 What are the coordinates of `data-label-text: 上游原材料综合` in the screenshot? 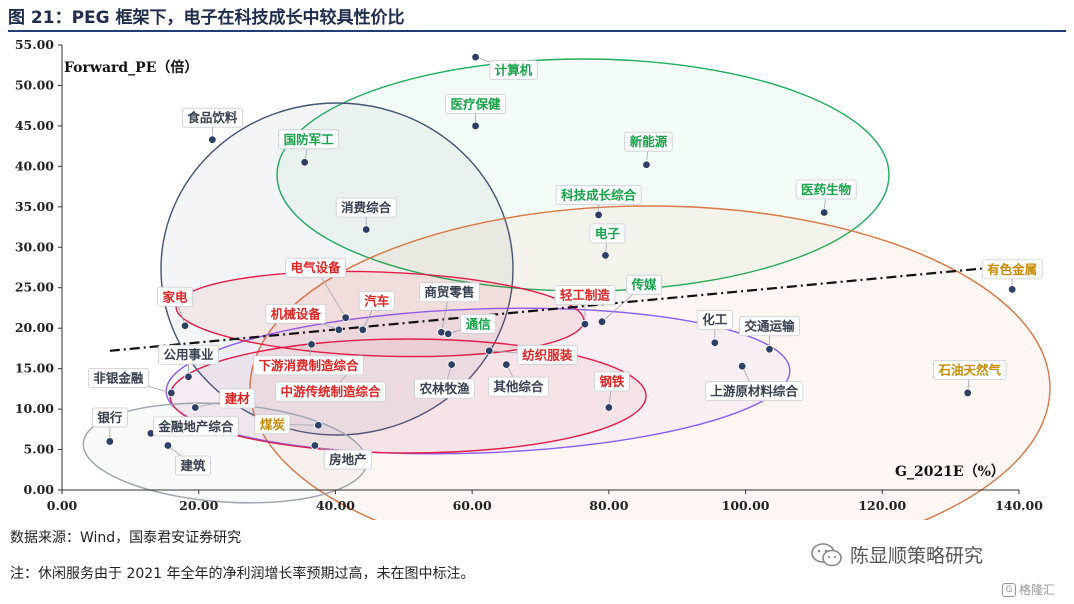 It's located at (754, 391).